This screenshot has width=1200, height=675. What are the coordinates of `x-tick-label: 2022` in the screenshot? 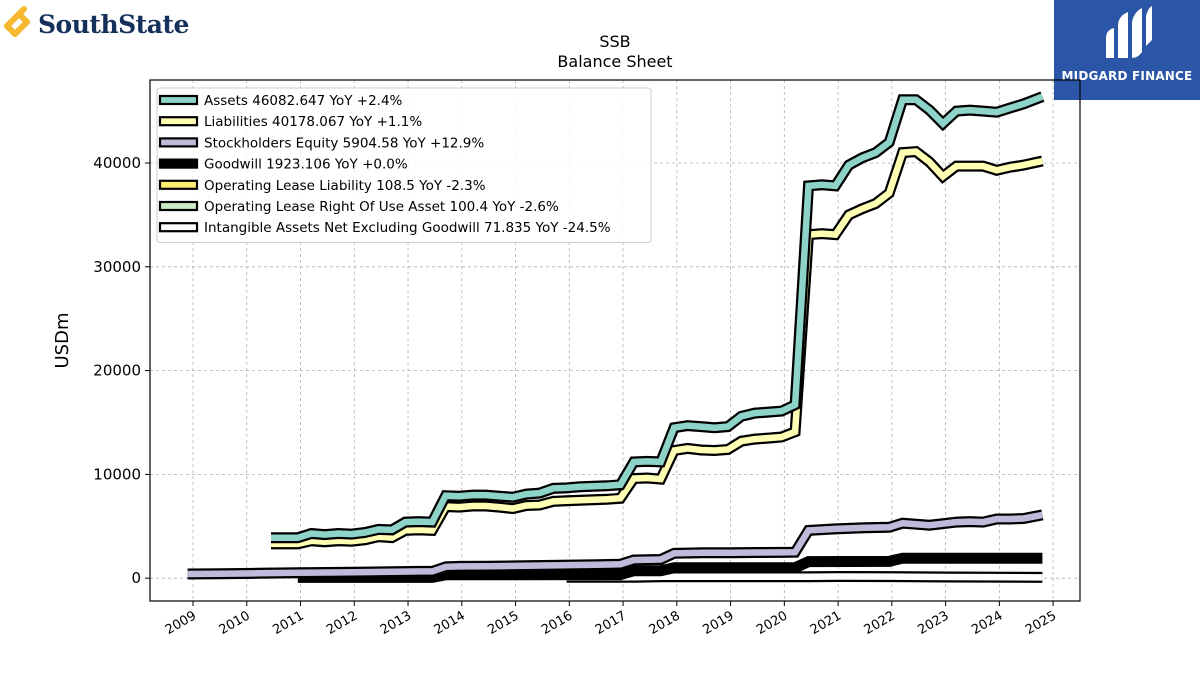 It's located at (880, 623).